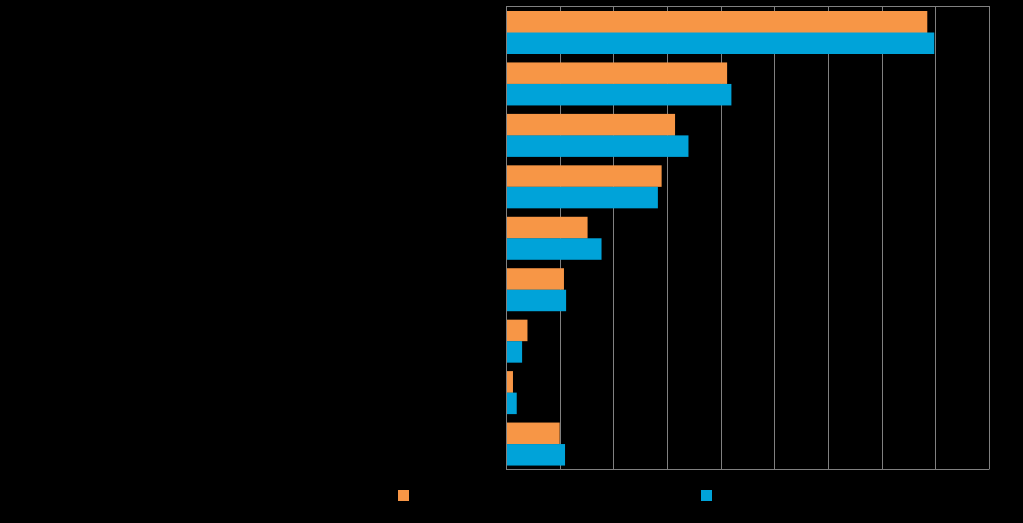 This screenshot has width=1023, height=523. Describe the element at coordinates (584, 176) in the screenshot. I see `bar-cat4-series1` at that location.